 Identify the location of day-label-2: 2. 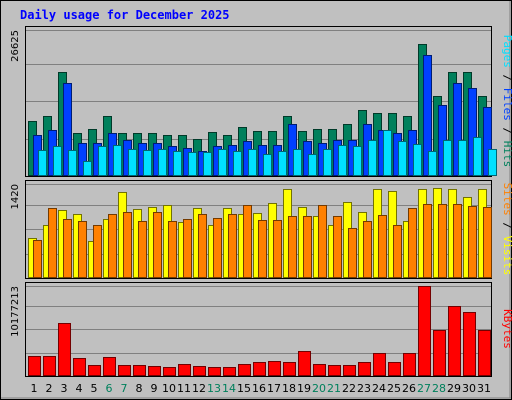
(49, 388).